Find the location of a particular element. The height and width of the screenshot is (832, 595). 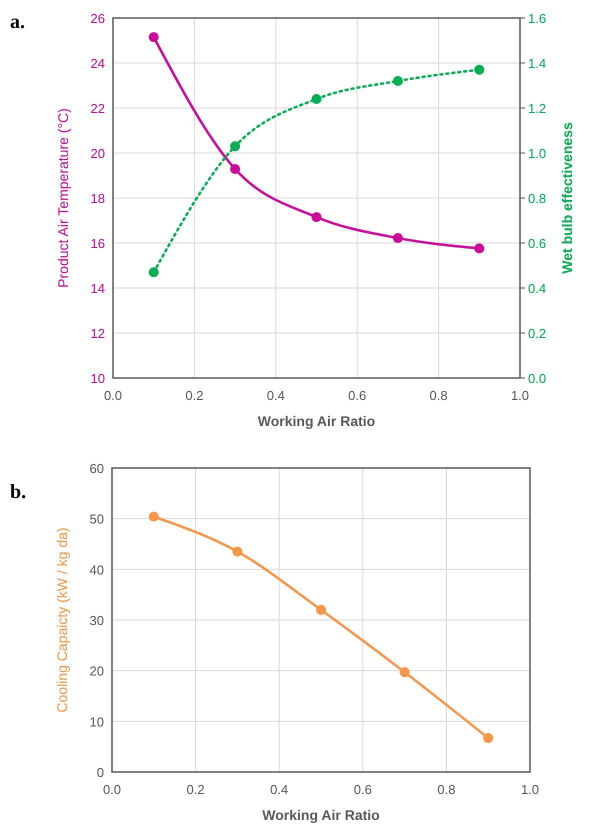

y2-tick-label: 0.2 is located at coordinates (537, 333).